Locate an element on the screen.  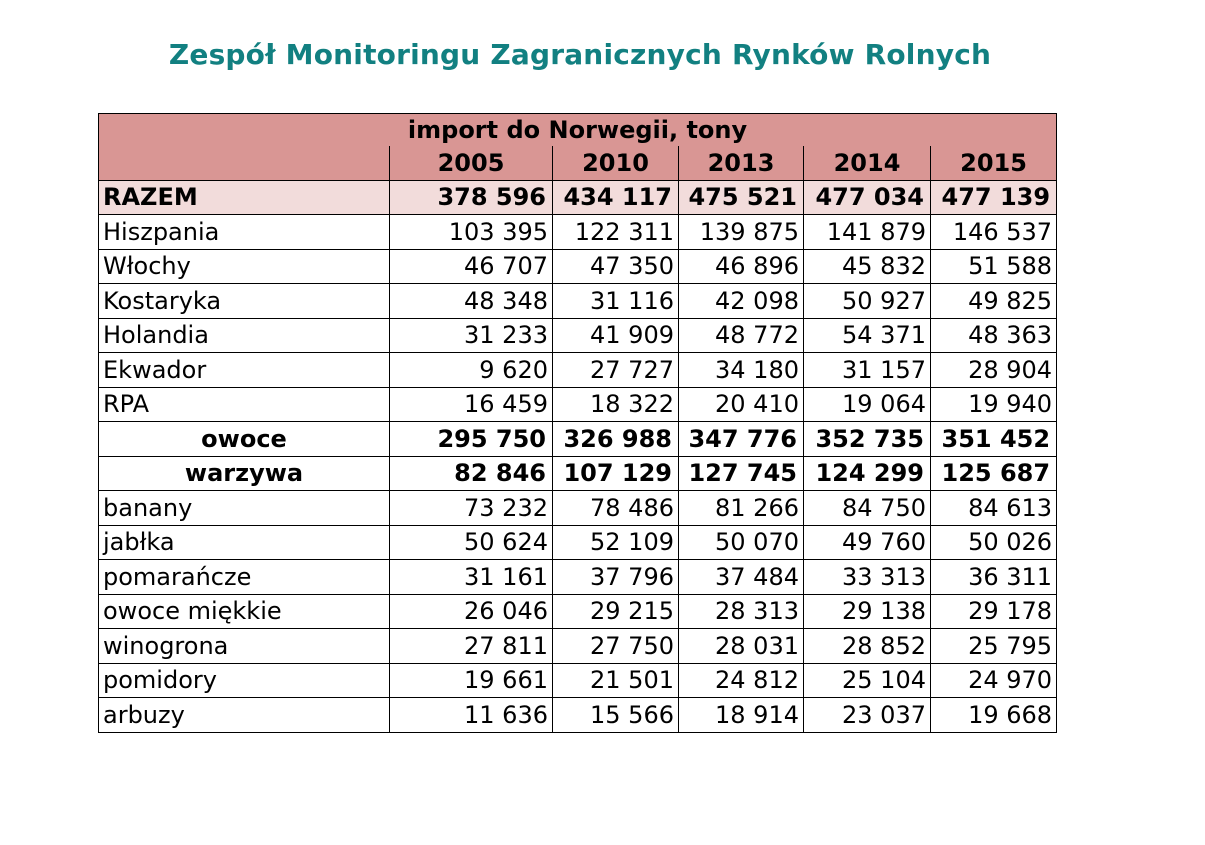
cell-value: 21 501 is located at coordinates (615, 680).